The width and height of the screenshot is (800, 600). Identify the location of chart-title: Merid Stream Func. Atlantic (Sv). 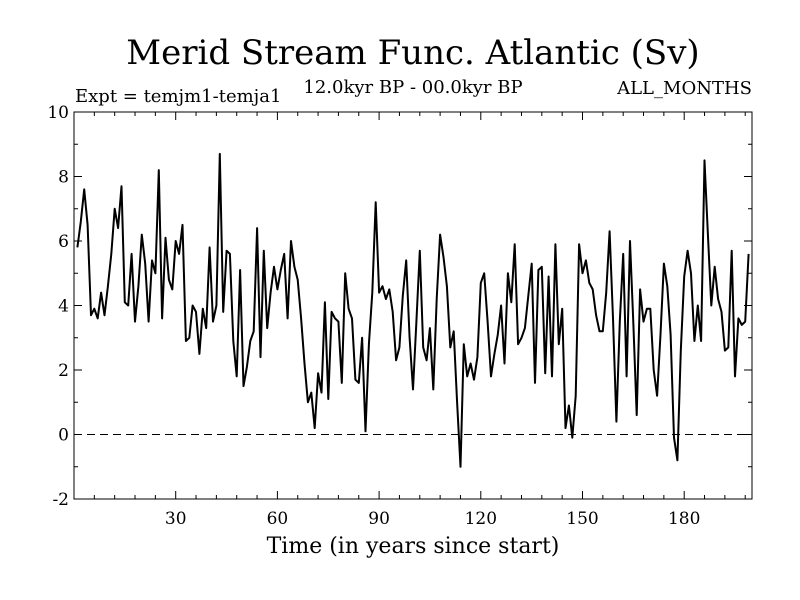
(412, 53).